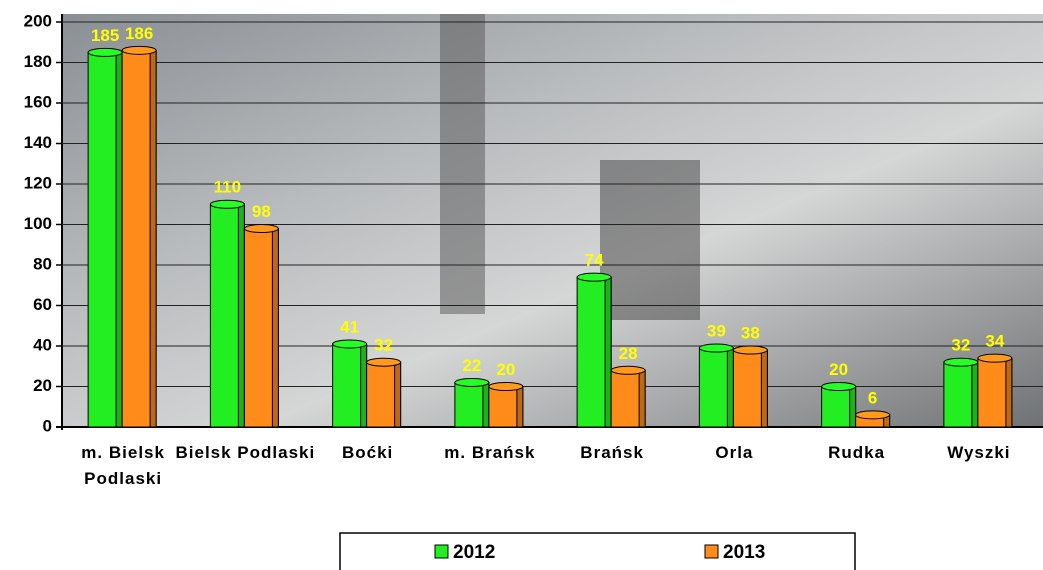  Describe the element at coordinates (650, 240) in the screenshot. I see `background-figure` at that location.